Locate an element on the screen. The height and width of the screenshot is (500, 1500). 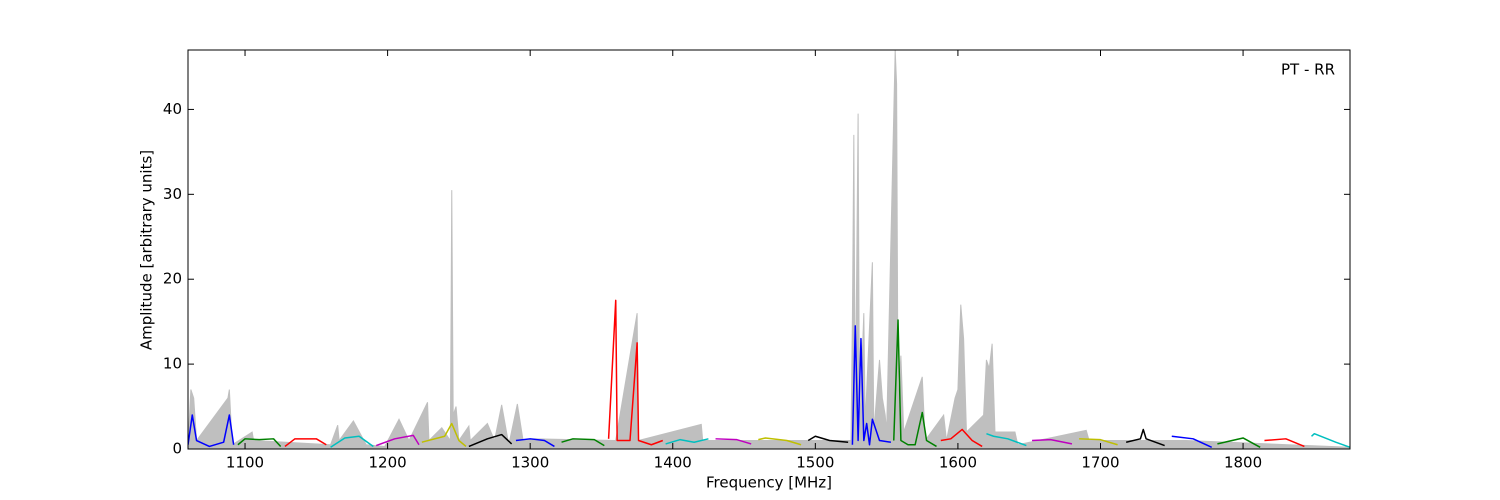
x-axis-label: Frequency [MHz] is located at coordinates (769, 483).